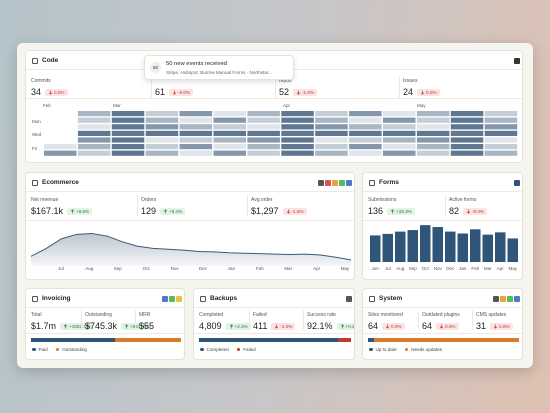 Image resolution: width=550 pixels, height=413 pixels. What do you see at coordinates (442, 191) in the screenshot?
I see `divider` at bounding box center [442, 191].